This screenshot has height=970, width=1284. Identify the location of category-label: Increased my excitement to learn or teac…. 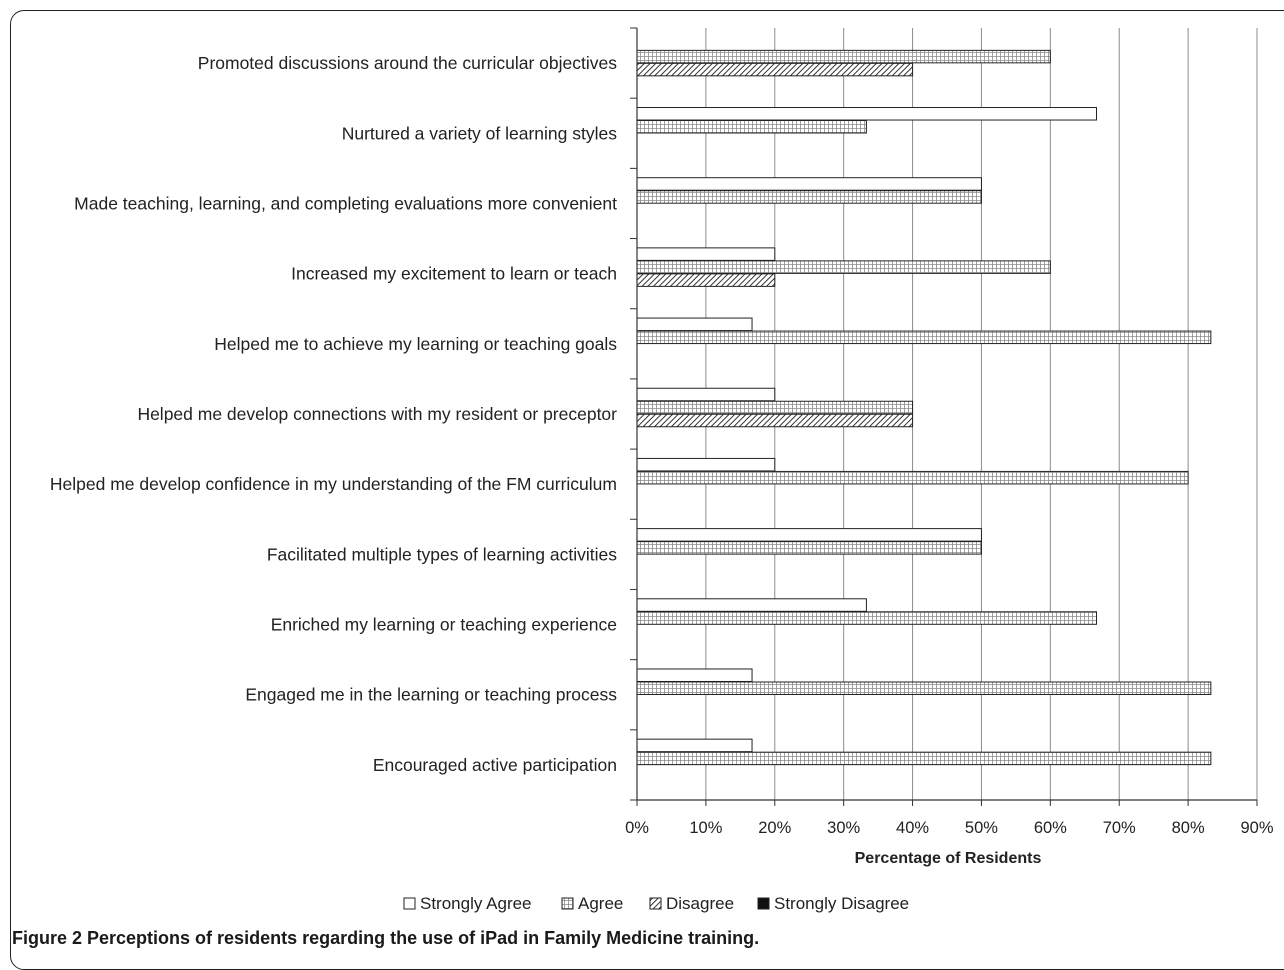
(454, 274).